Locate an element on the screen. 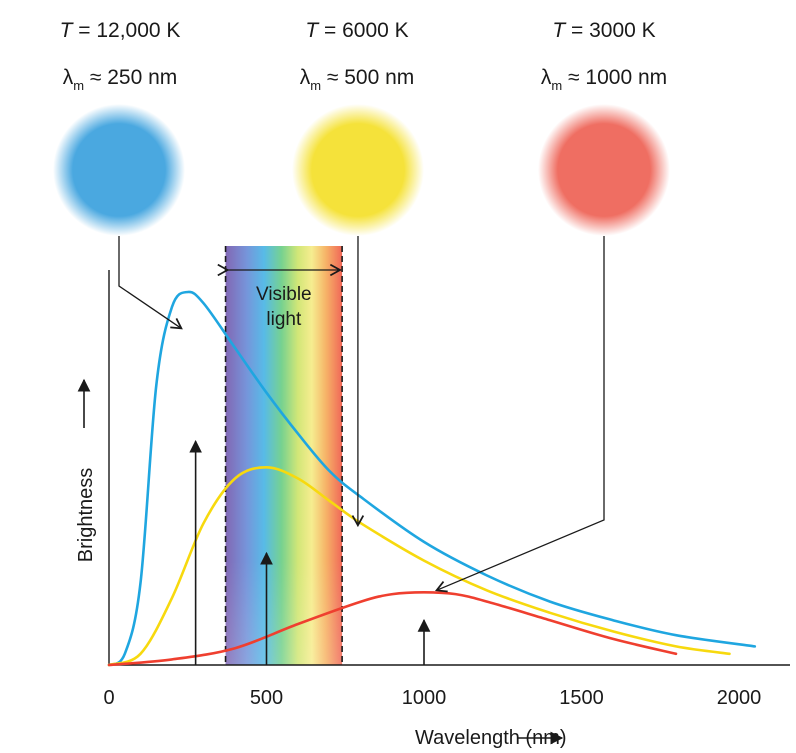 Image resolution: width=796 pixels, height=753 pixels. x-tick-labels: 0 500 1000 1500 2000 is located at coordinates (432, 698).